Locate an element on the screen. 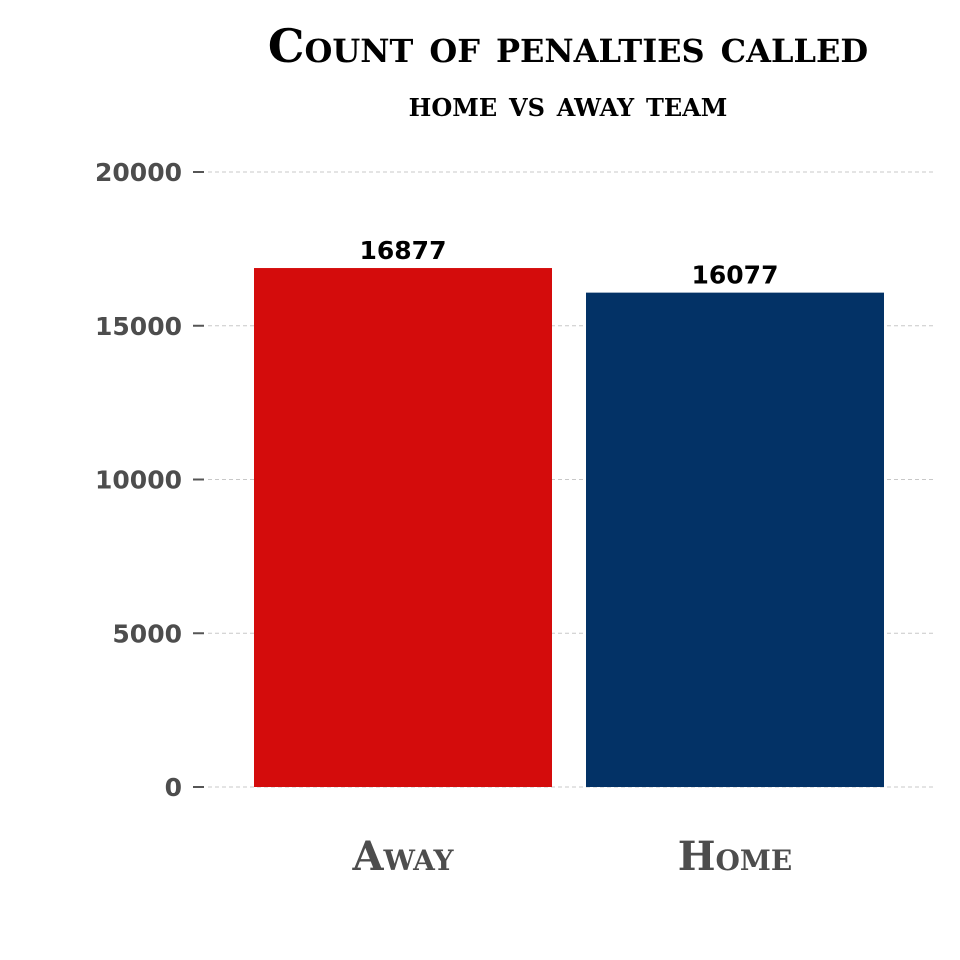 The width and height of the screenshot is (960, 960). data-label-away: 16877 is located at coordinates (403, 250).